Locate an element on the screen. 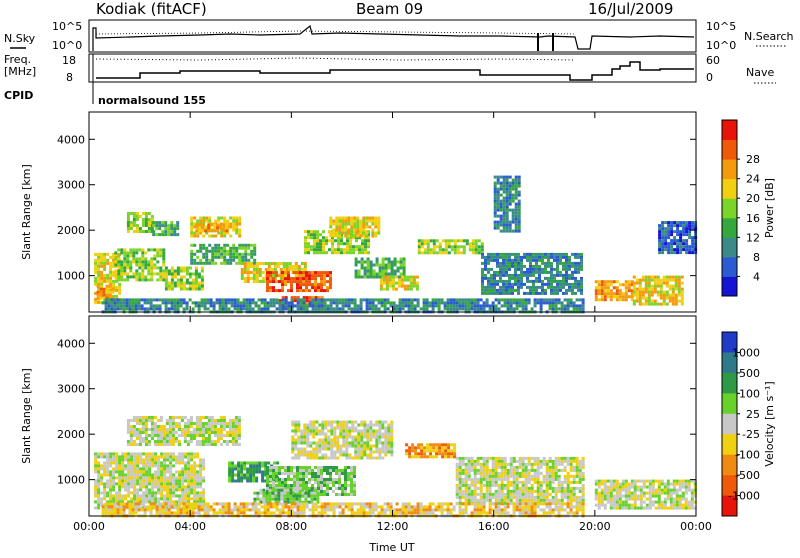 Image resolution: width=800 pixels, height=558 pixels. beam-title: Beam 09 is located at coordinates (389, 9).